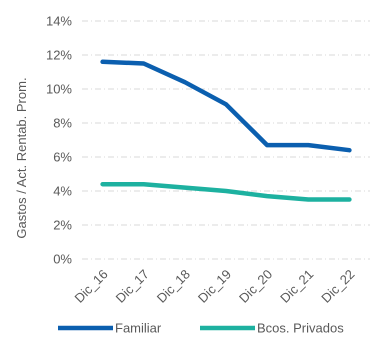 Image resolution: width=382 pixels, height=342 pixels. I want to click on x-tick-label: Dic_22, so click(337, 286).